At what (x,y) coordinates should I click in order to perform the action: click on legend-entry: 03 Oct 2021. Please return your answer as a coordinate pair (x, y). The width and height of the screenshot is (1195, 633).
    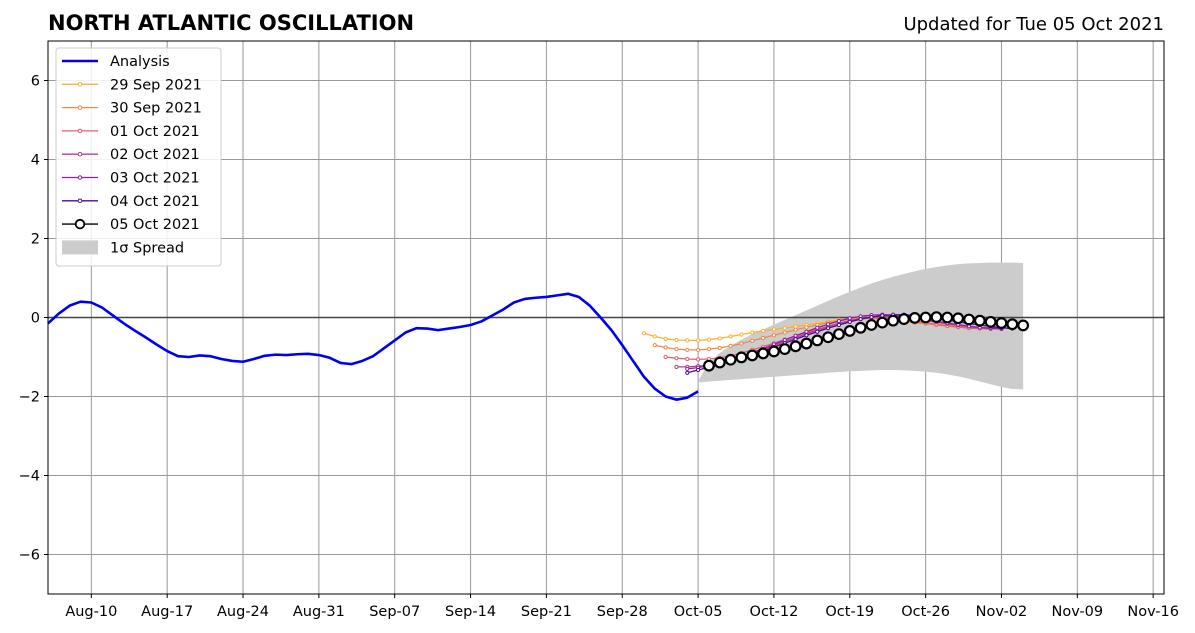
    Looking at the image, I should click on (131, 179).